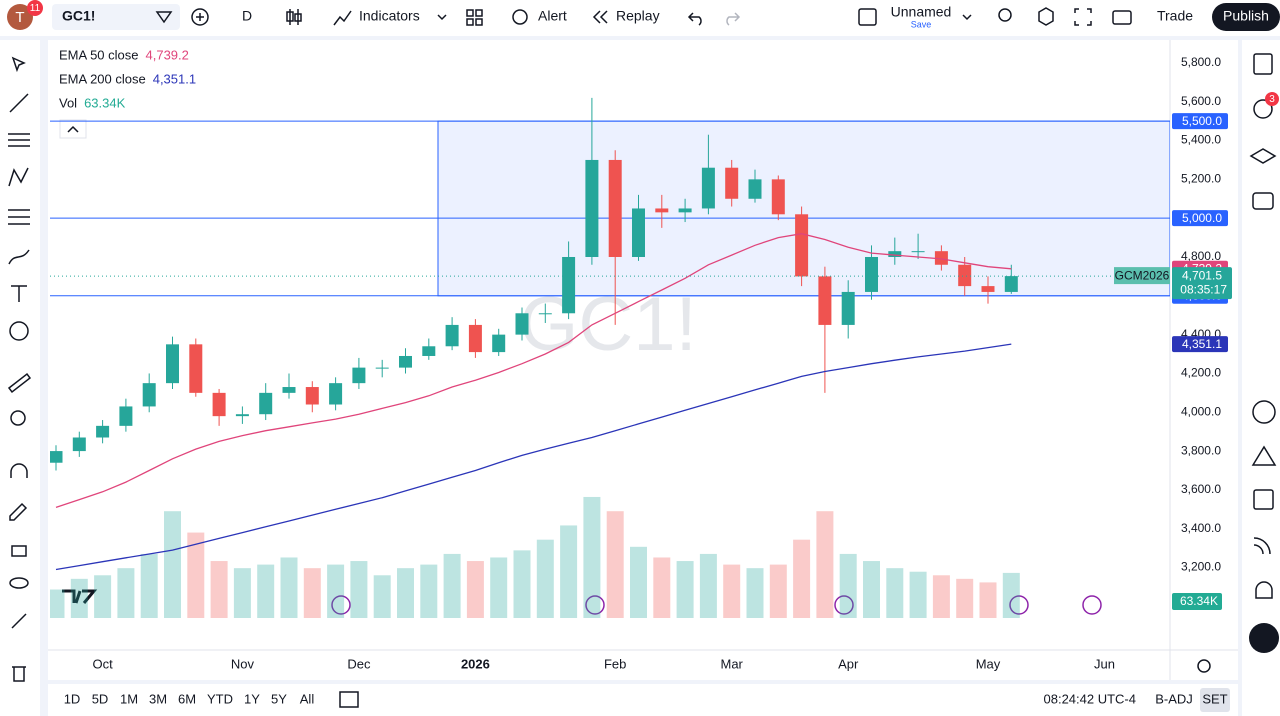 This screenshot has height=716, width=1280. I want to click on save-label: Save, so click(921, 24).